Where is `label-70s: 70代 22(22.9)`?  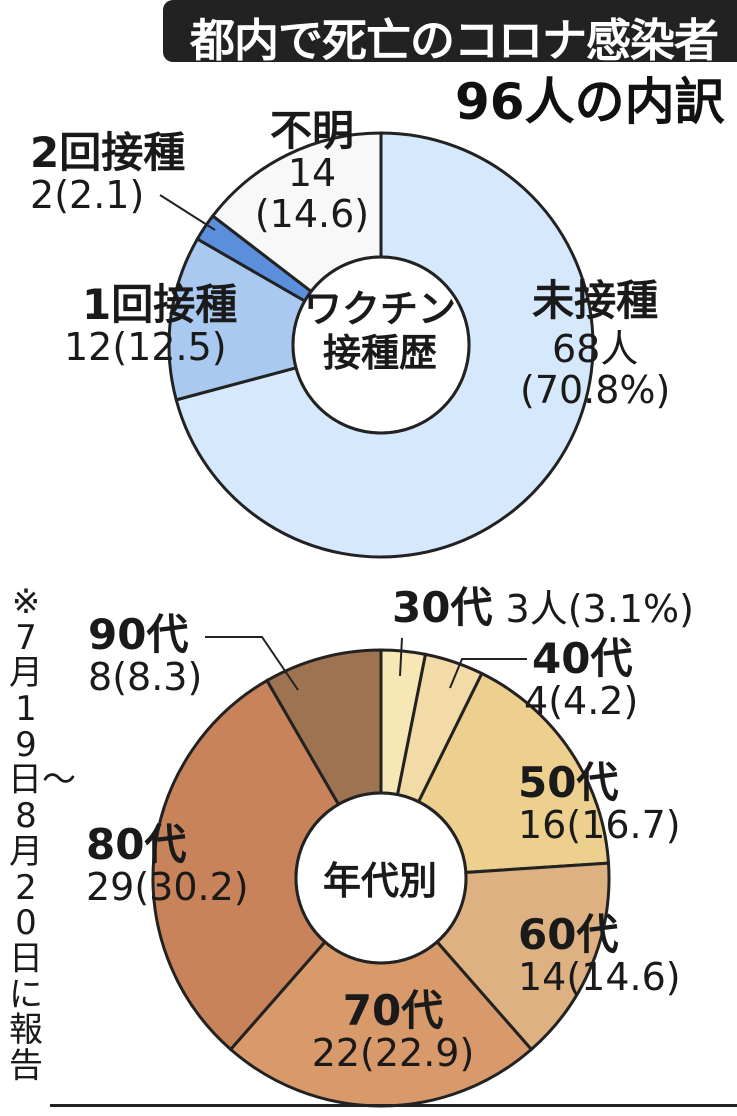 label-70s: 70代 22(22.9) is located at coordinates (393, 1031).